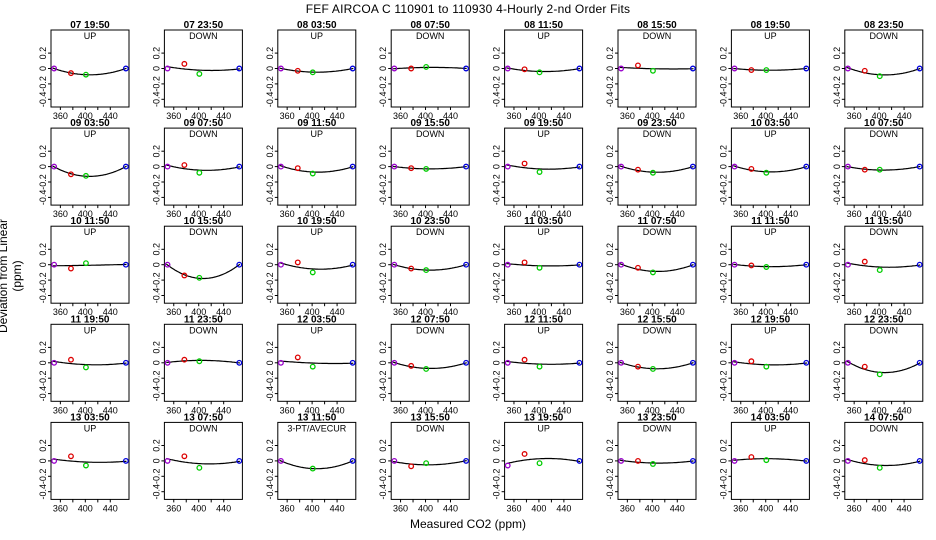  Describe the element at coordinates (544, 123) in the screenshot. I see `panel-title: 09 19:50` at that location.